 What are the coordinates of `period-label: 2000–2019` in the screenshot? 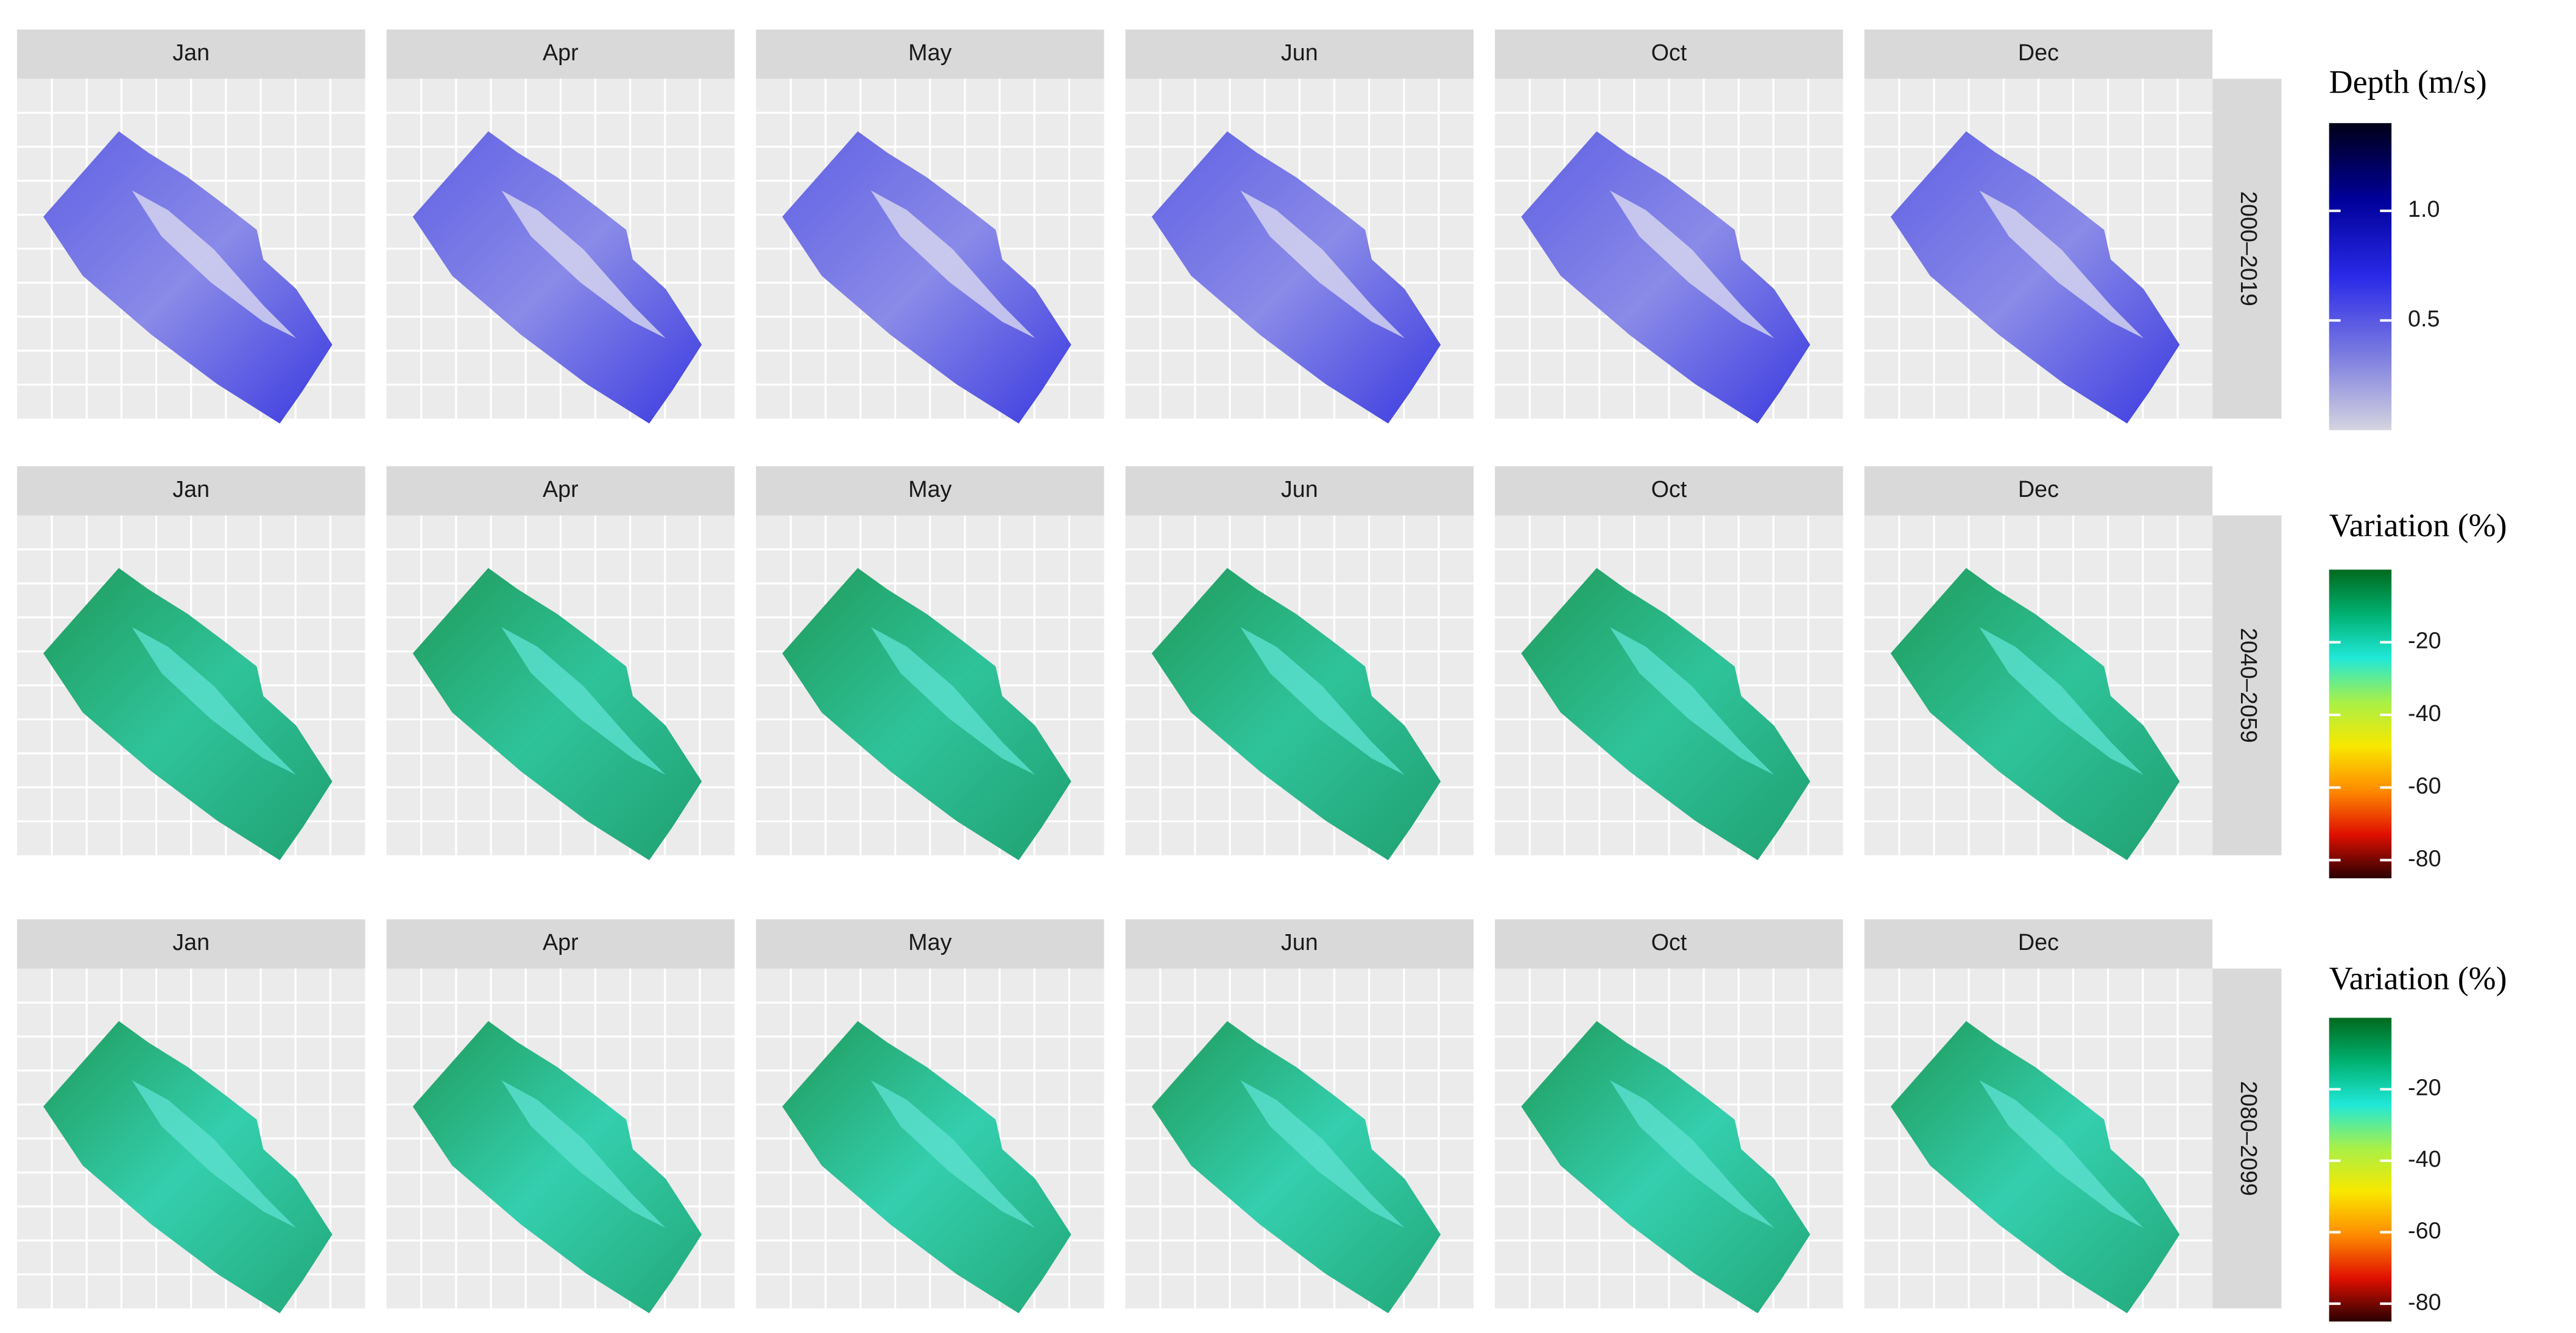 It's located at (2249, 248).